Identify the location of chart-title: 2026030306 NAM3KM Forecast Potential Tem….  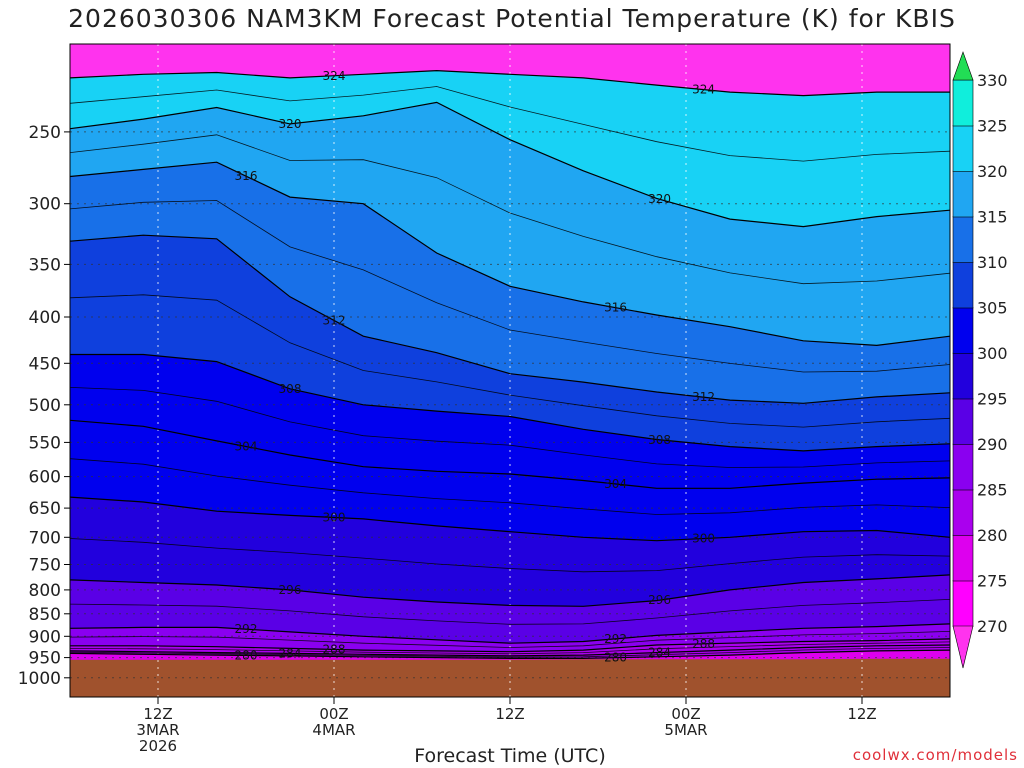
(512, 18).